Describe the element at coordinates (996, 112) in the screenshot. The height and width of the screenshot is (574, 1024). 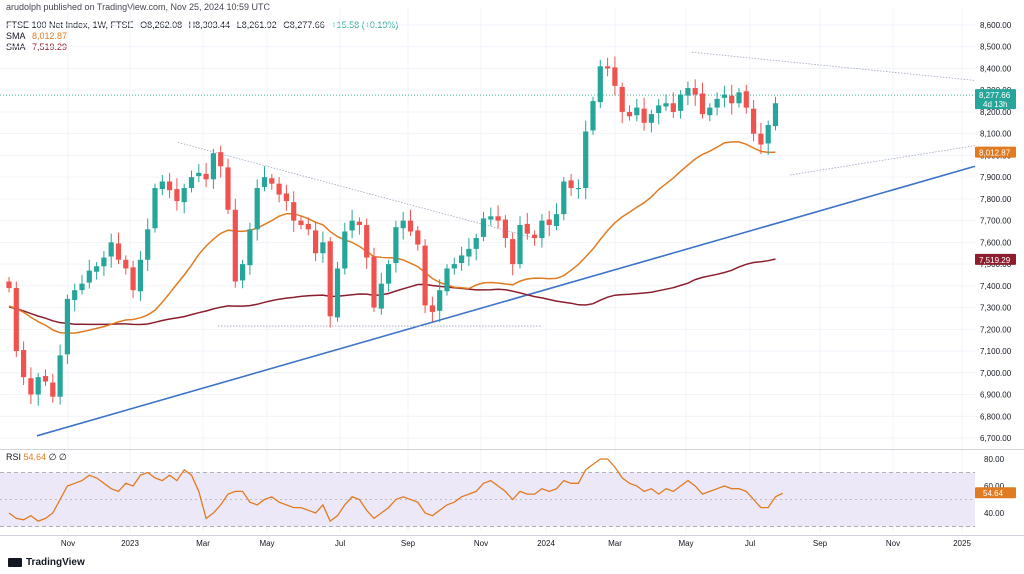
I see `price-tick-label: 8,200.00` at that location.